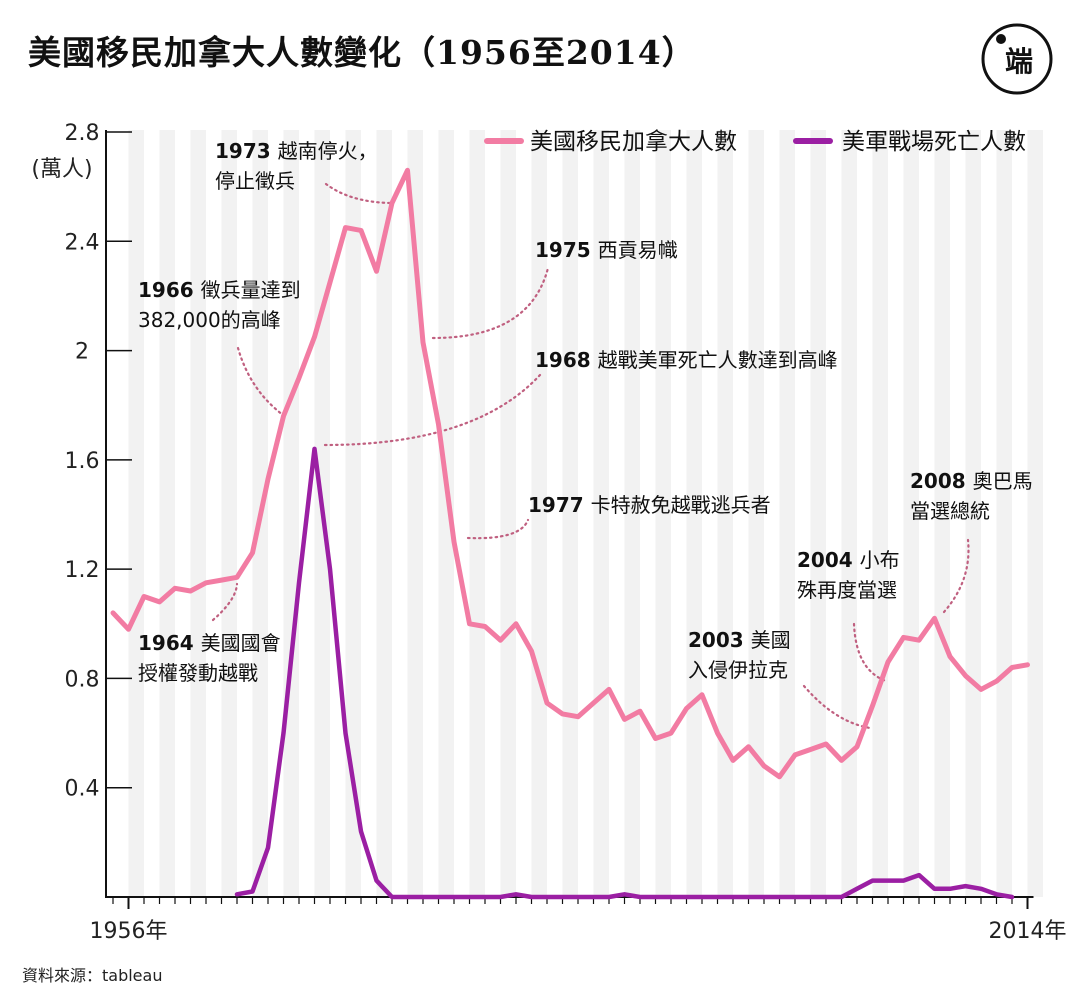 The image size is (1080, 998). What do you see at coordinates (633, 141) in the screenshot?
I see `legend-label: 美國移民加拿大人數` at bounding box center [633, 141].